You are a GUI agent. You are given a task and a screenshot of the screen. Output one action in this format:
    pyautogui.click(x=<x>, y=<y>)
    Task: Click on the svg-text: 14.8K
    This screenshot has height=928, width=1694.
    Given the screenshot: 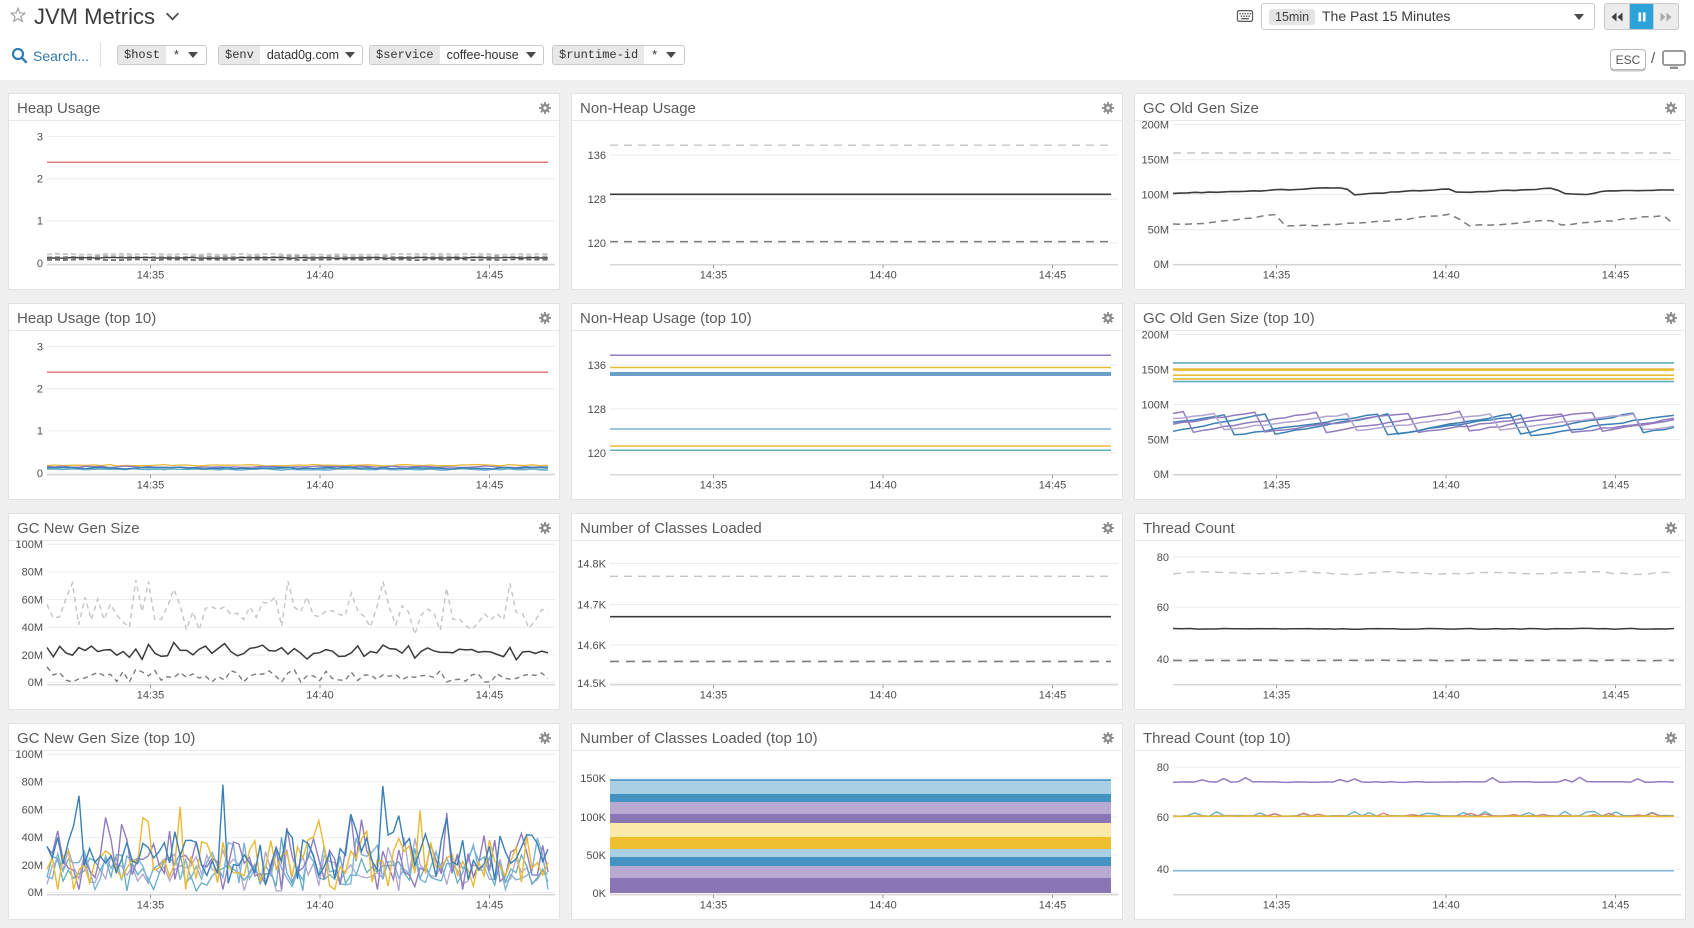 What is the action you would take?
    pyautogui.click(x=591, y=564)
    